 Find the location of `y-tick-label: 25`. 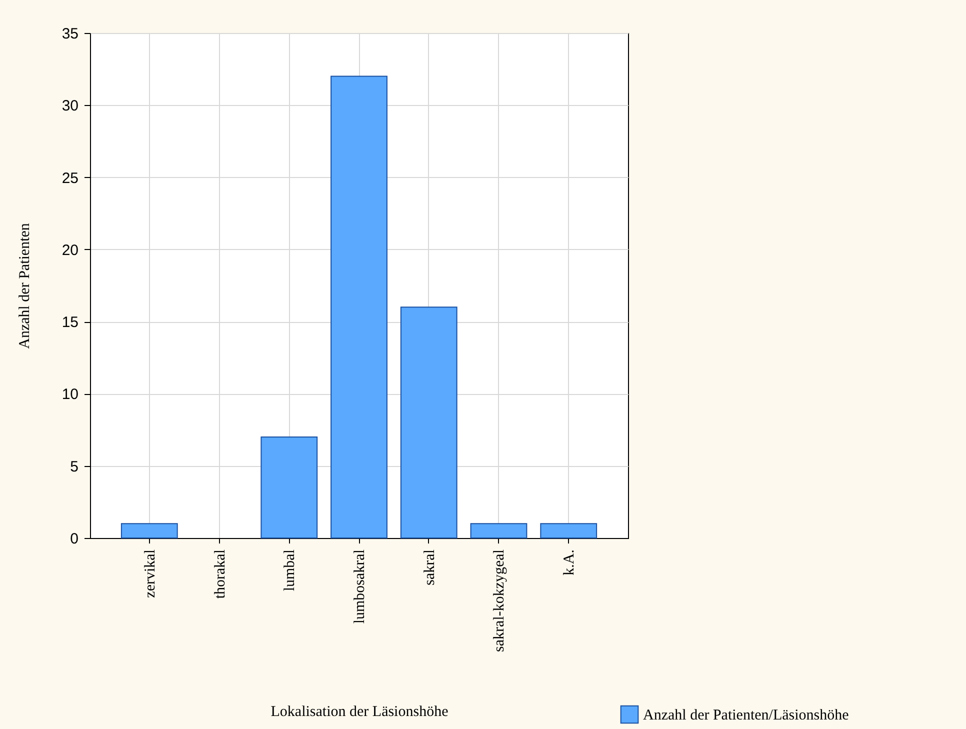

y-tick-label: 25 is located at coordinates (70, 178).